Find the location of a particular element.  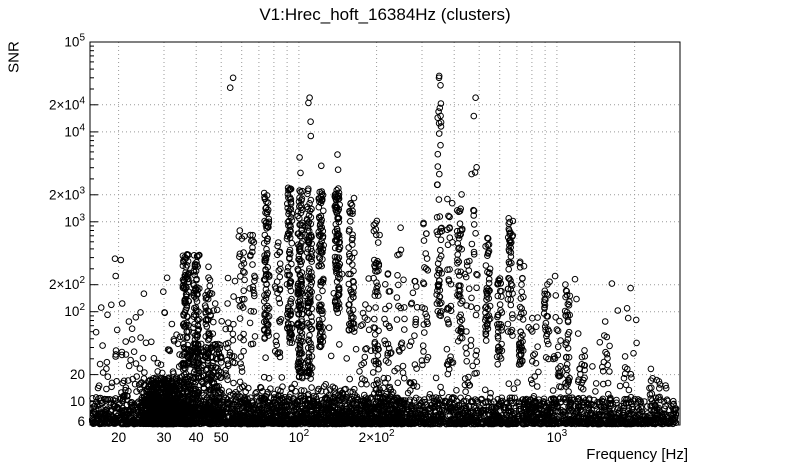

chart-title: V1:Hrec_hoft_16384Hz (clusters) is located at coordinates (385, 14).